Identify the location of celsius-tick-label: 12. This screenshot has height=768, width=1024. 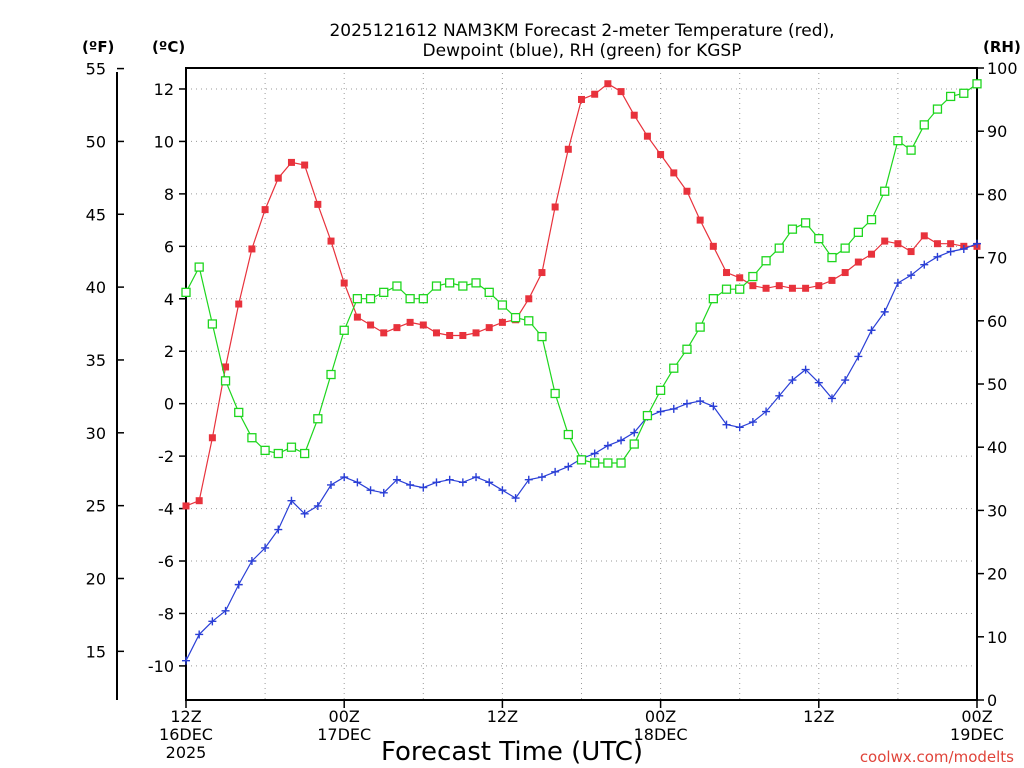
(164, 89).